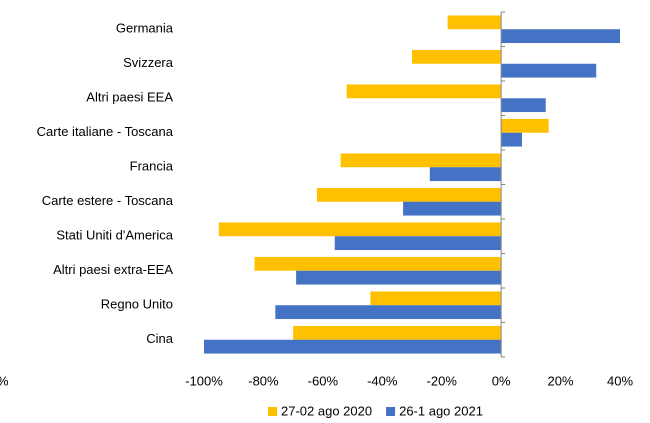 The image size is (650, 423). I want to click on y-tick-label: Svizzera, so click(148, 62).